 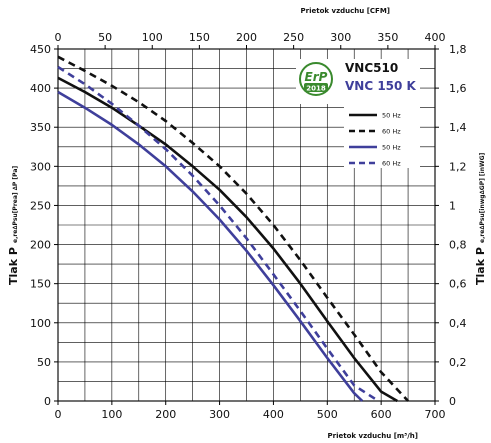 What do you see at coordinates (15, 204) in the screenshot?
I see `y-left-title-sub: e,re∆Psu[Prea] ∆P [Pa]` at bounding box center [15, 204].